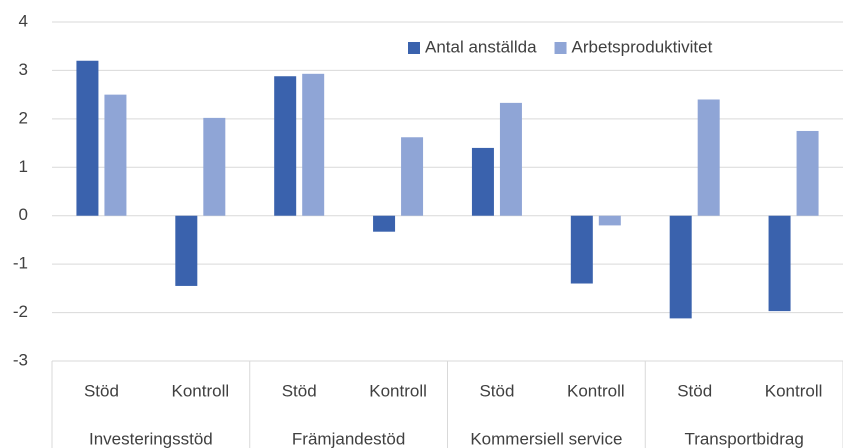 This screenshot has width=843, height=448. Describe the element at coordinates (743, 438) in the screenshot. I see `group-label: Transportbidrag` at that location.